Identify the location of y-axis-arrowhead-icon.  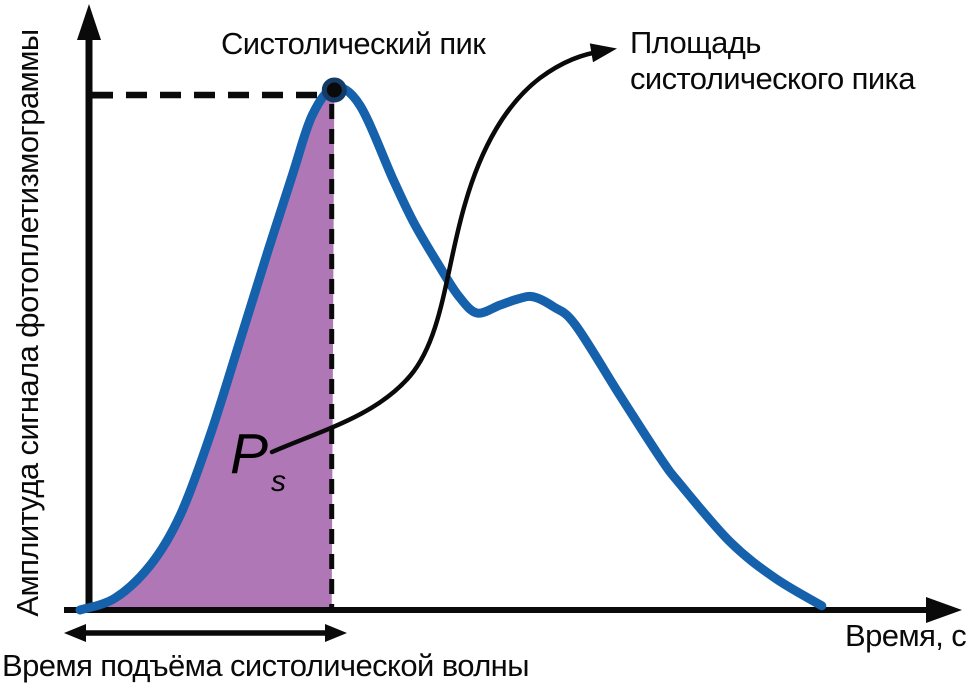
(89, 22).